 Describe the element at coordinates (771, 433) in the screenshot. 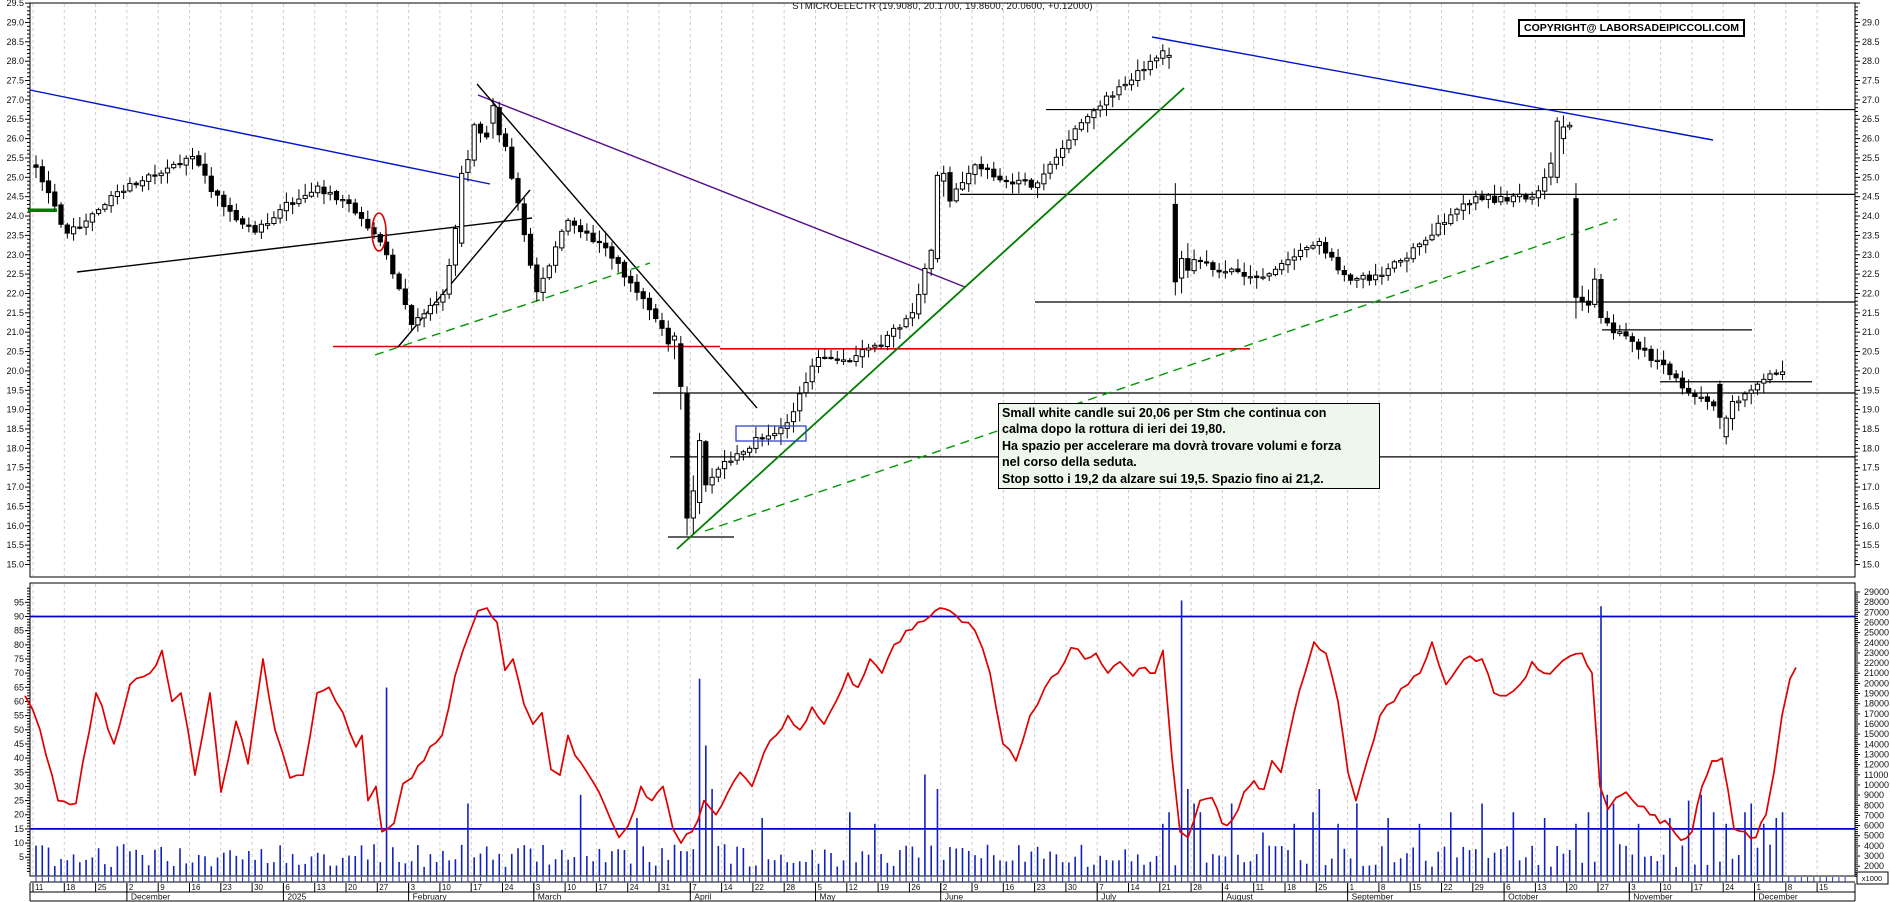

I see `blue-box-annotation` at that location.